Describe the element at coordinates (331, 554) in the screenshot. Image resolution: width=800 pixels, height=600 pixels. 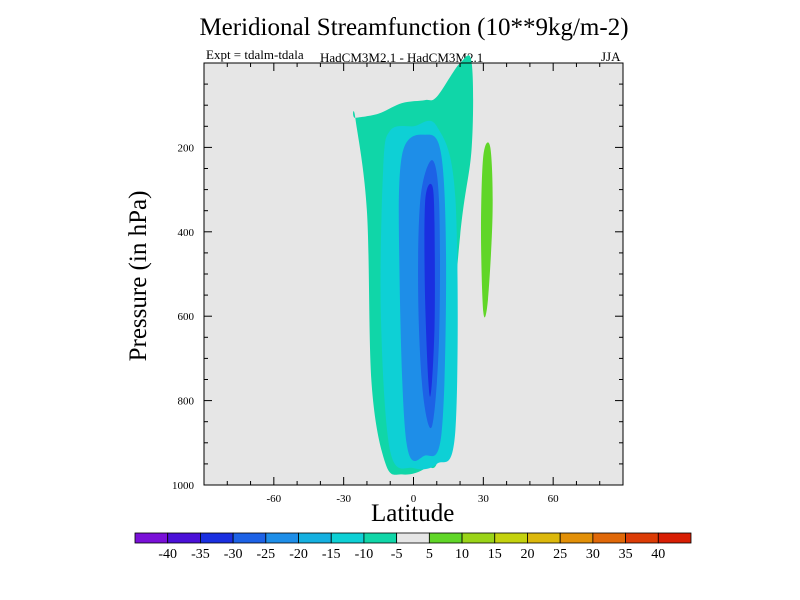
I see `colorbar-label: -15` at that location.